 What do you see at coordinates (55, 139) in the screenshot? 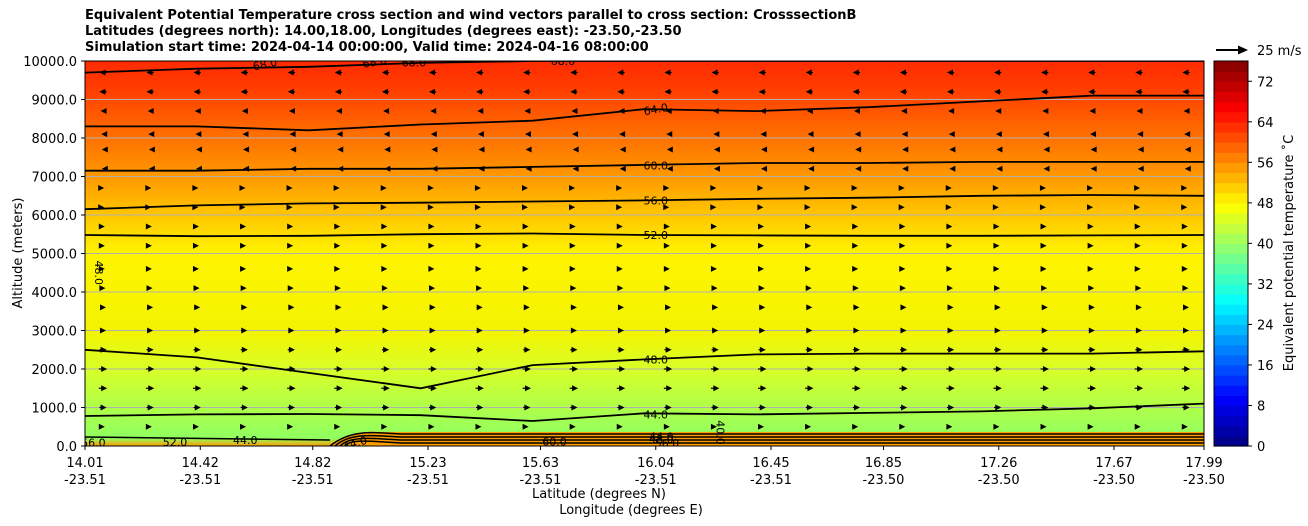
I see `y-tick-label: 8000.0` at bounding box center [55, 139].